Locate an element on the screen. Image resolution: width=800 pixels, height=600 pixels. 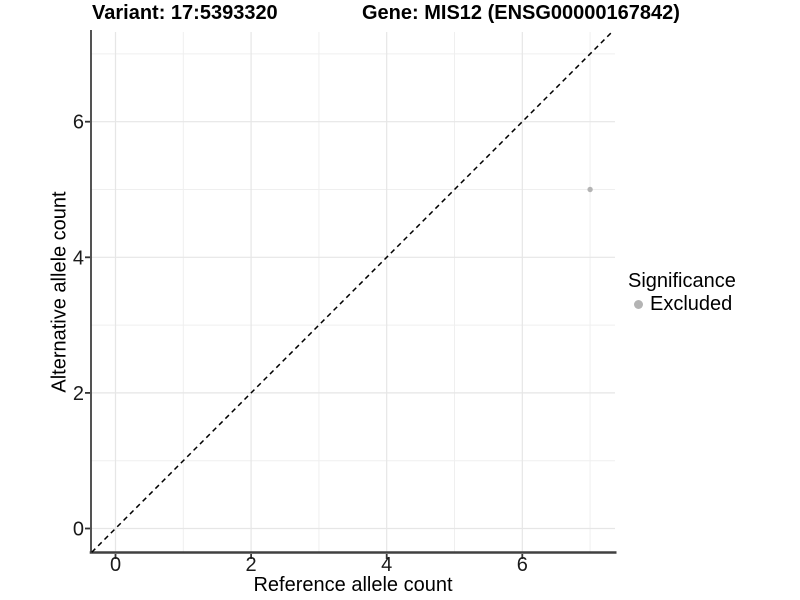
legend: Significance Excluded is located at coordinates (682, 292).